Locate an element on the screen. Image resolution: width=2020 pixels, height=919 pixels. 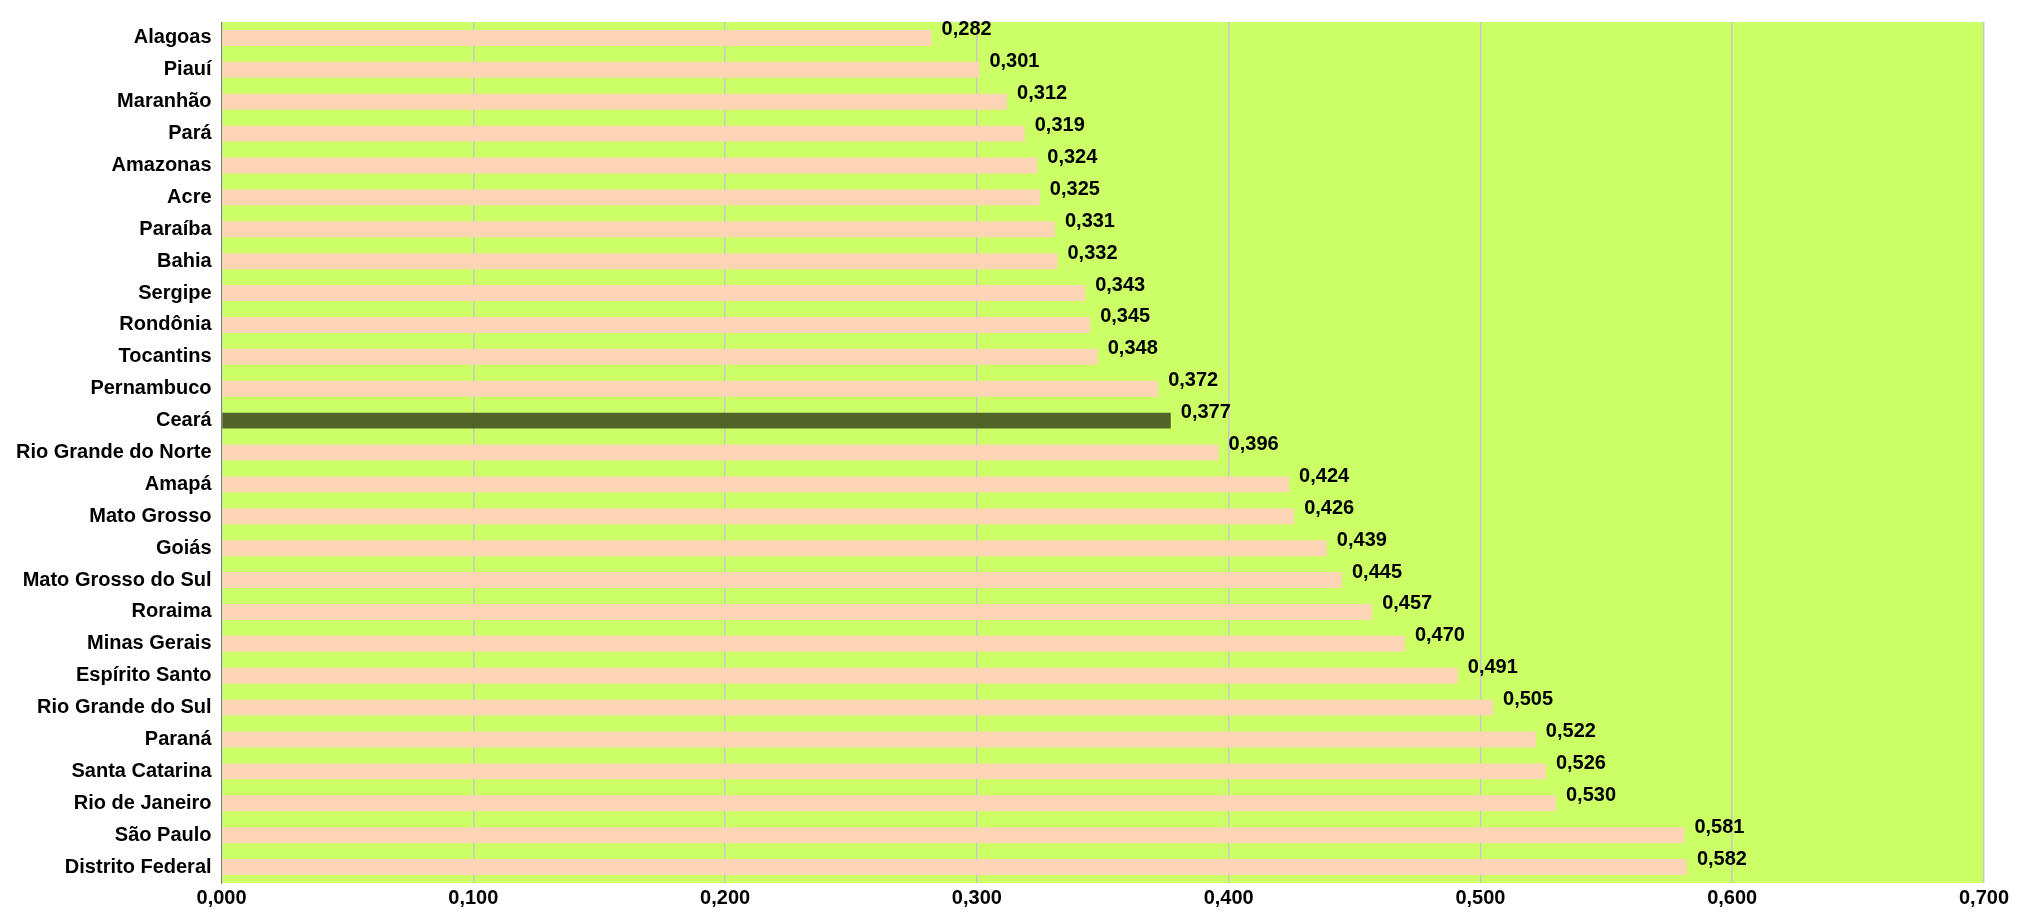
data-label: 0,332 is located at coordinates (1092, 251).